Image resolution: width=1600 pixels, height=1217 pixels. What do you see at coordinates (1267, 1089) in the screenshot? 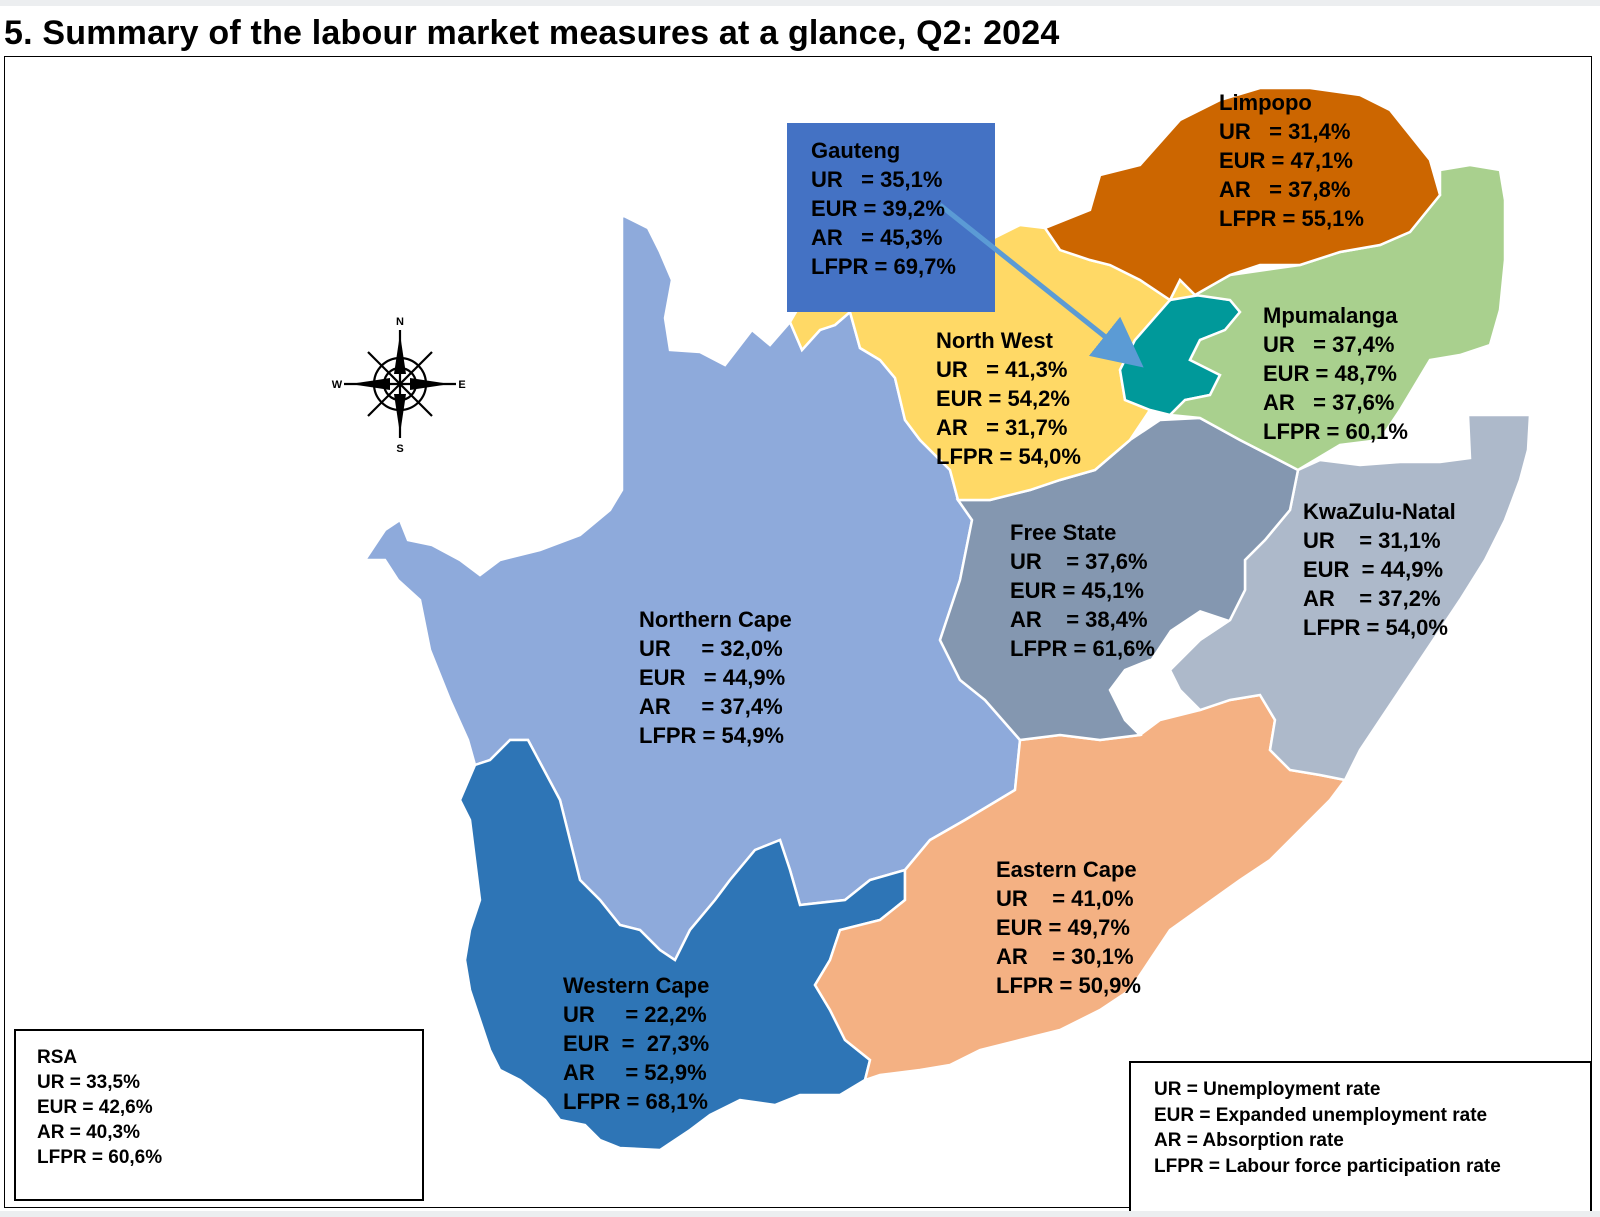
I see `key-ur: UR = Unemployment rate` at bounding box center [1267, 1089].